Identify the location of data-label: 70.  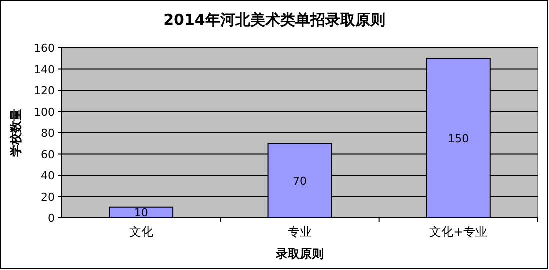
(300, 181).